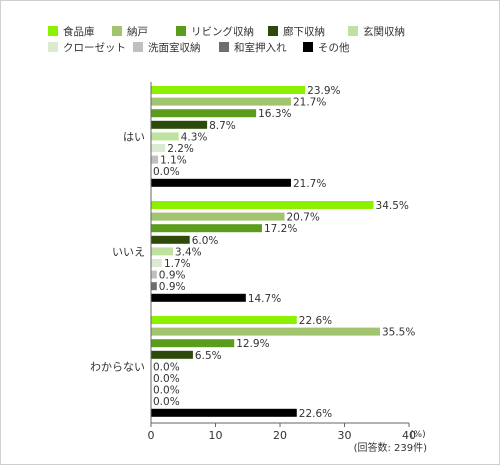 This screenshot has width=500, height=465. Describe the element at coordinates (392, 206) in the screenshot. I see `bar-value-label-2-1: 34.5%` at that location.